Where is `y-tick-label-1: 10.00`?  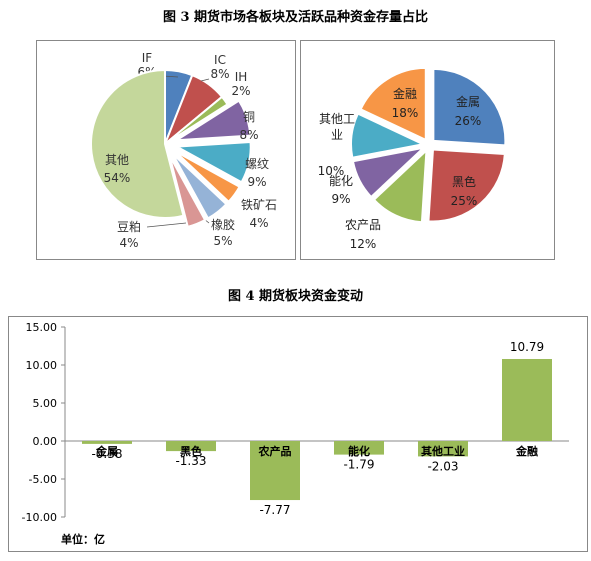 y-tick-label-1: 10.00 is located at coordinates (42, 365).